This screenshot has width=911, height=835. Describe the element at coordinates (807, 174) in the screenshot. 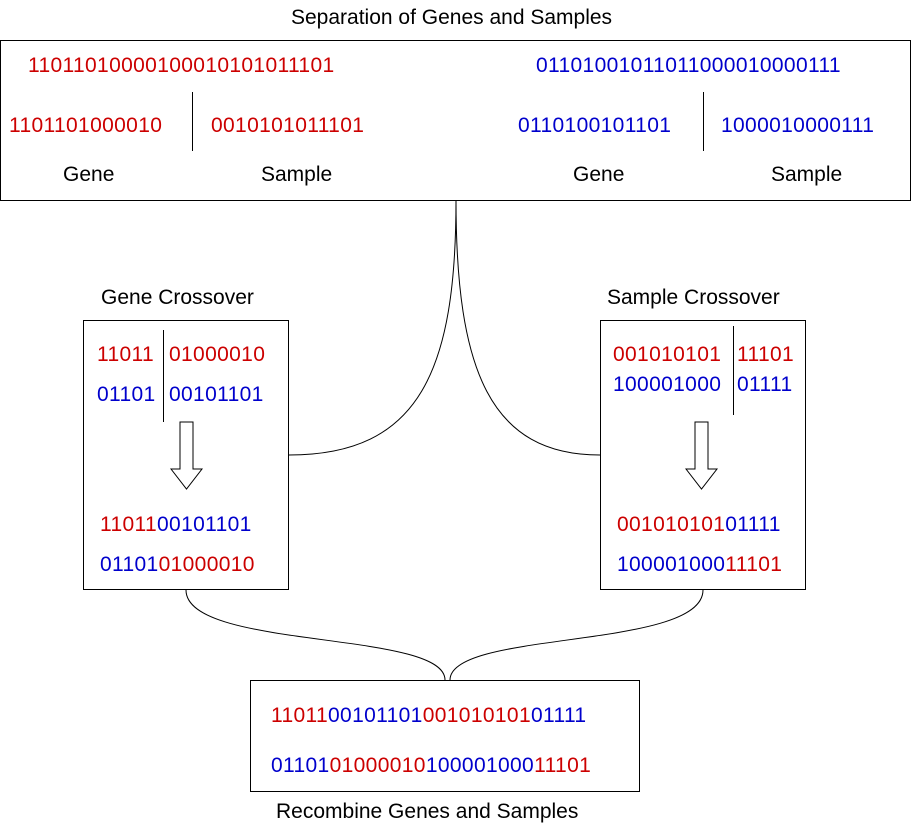

I see `right-sample-label: Sample` at that location.